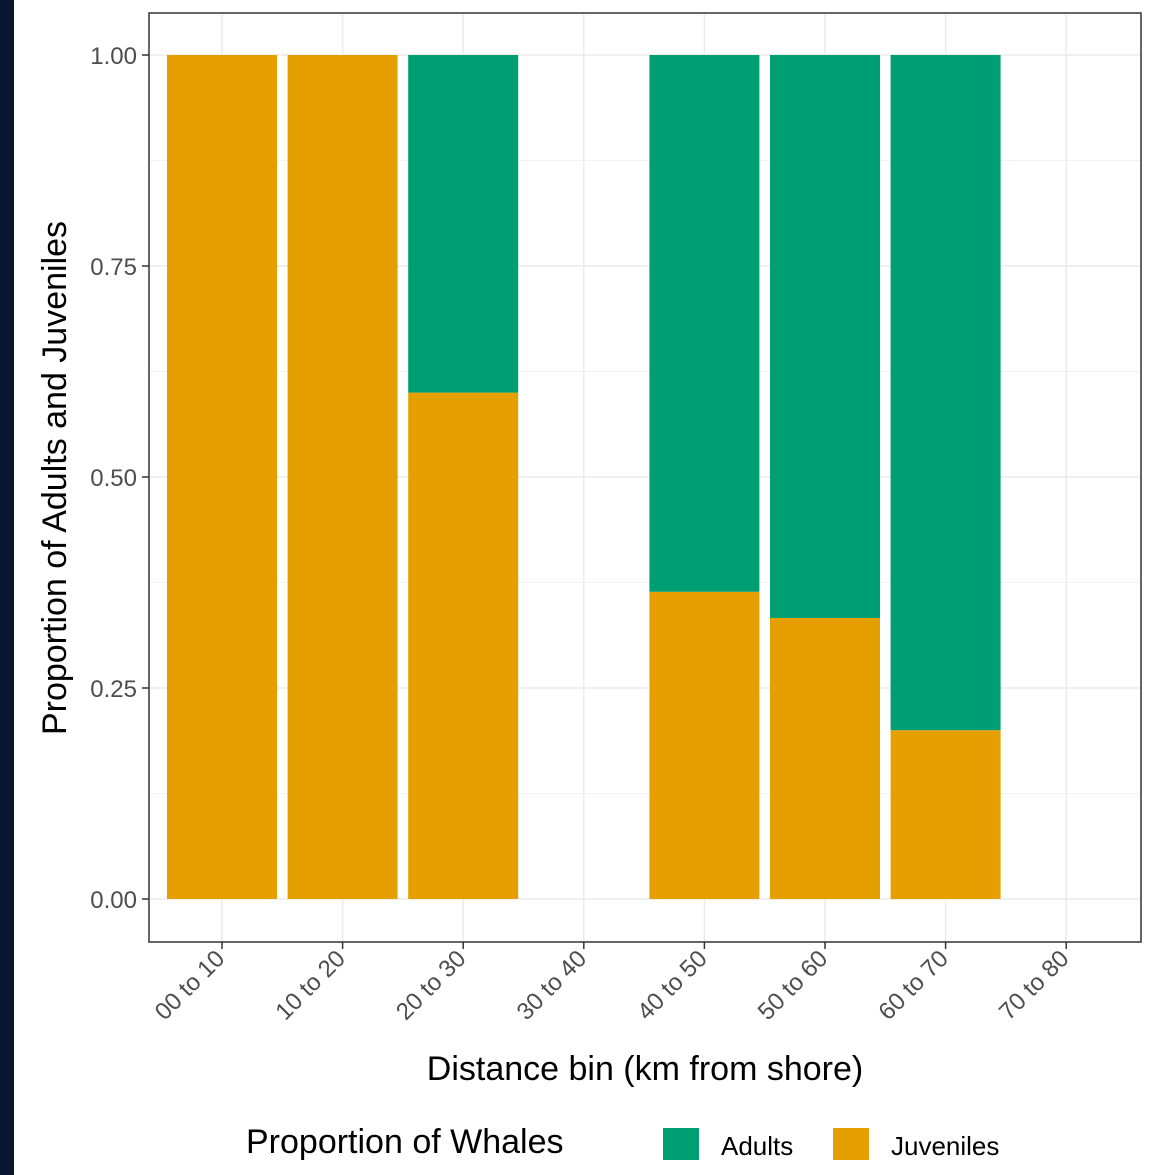 The height and width of the screenshot is (1175, 1153). Describe the element at coordinates (113, 56) in the screenshot. I see `y-tick-label: 1.00` at that location.